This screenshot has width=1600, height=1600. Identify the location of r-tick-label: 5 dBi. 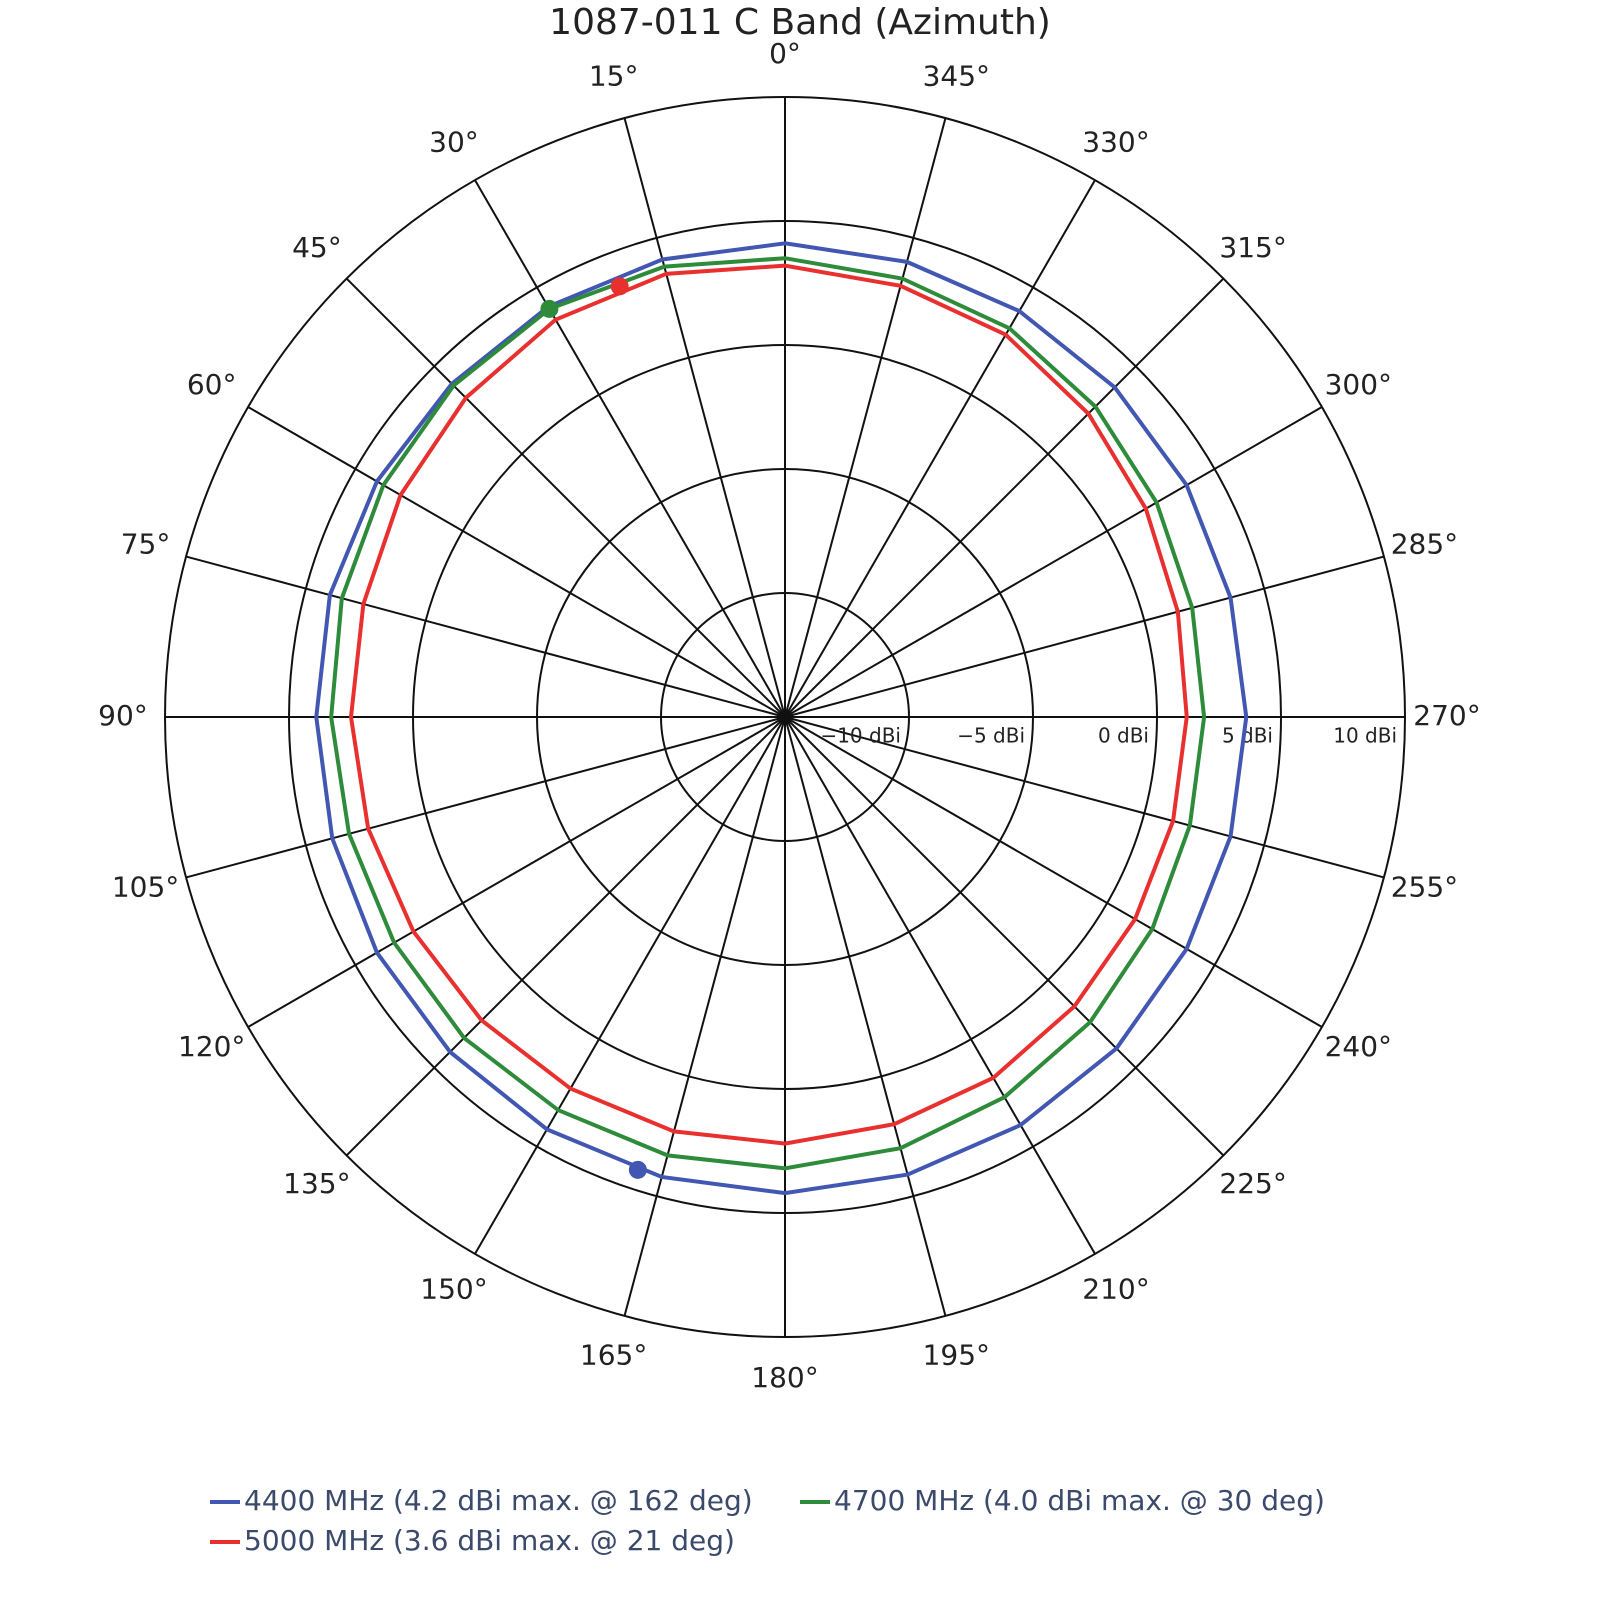
(1247, 736).